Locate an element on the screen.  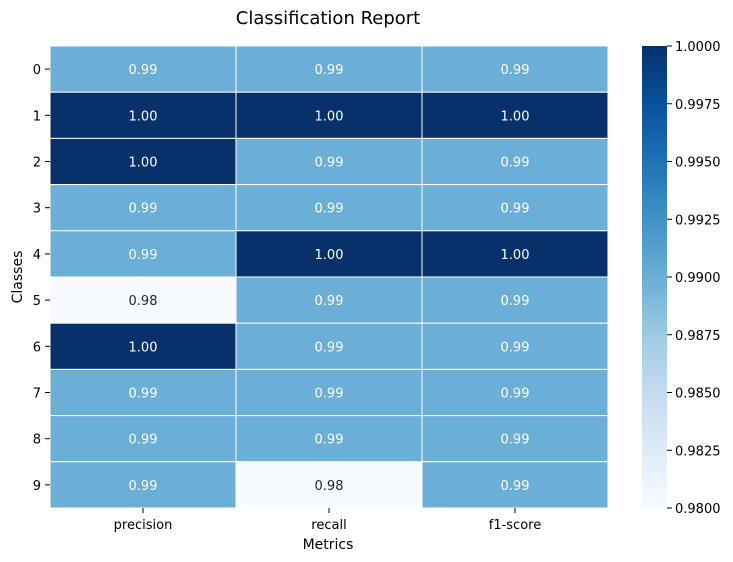
colorbar-tick-label: 1.0000 is located at coordinates (698, 47).